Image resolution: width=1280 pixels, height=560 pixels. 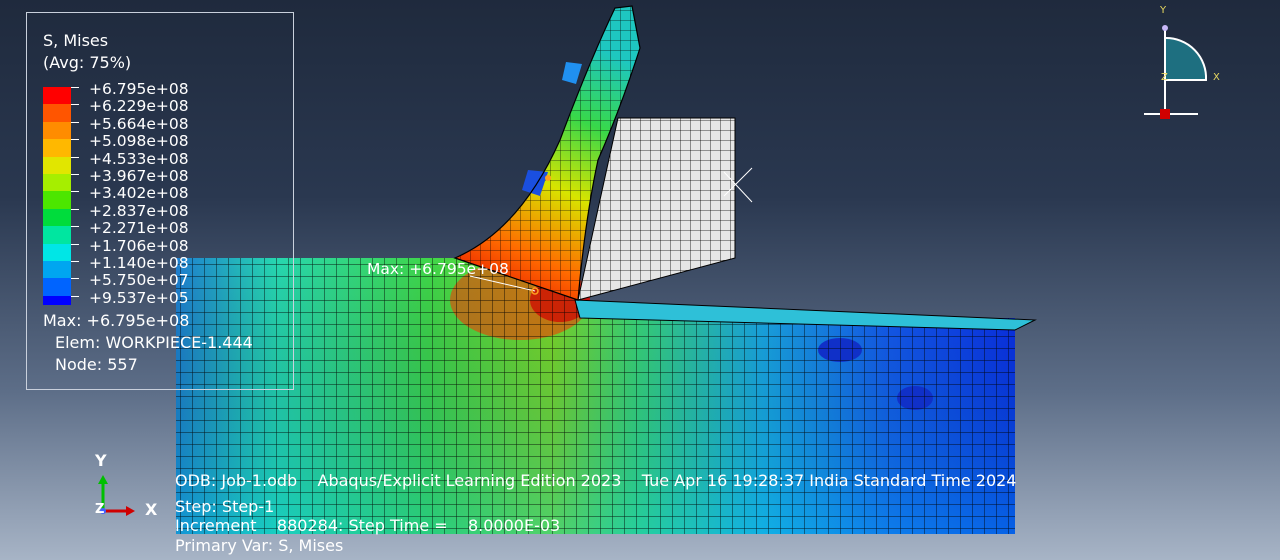 I want to click on legend-value: +5.750e+07, so click(x=139, y=280).